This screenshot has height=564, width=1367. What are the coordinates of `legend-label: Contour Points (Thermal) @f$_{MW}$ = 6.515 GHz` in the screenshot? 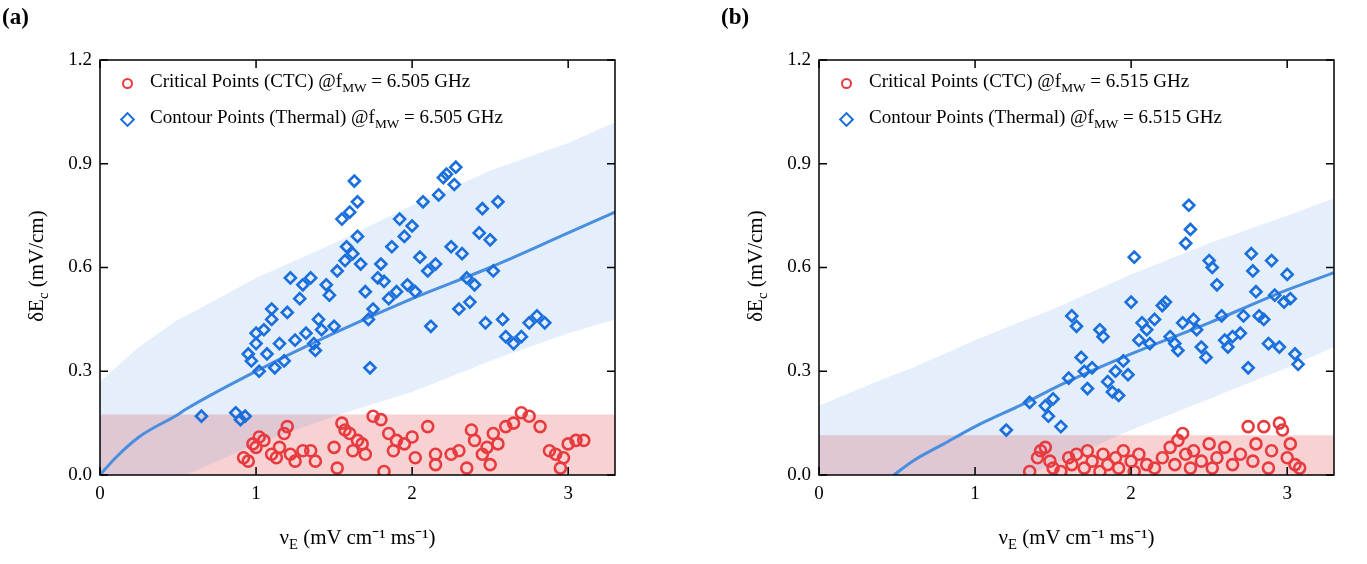 It's located at (1045, 118).